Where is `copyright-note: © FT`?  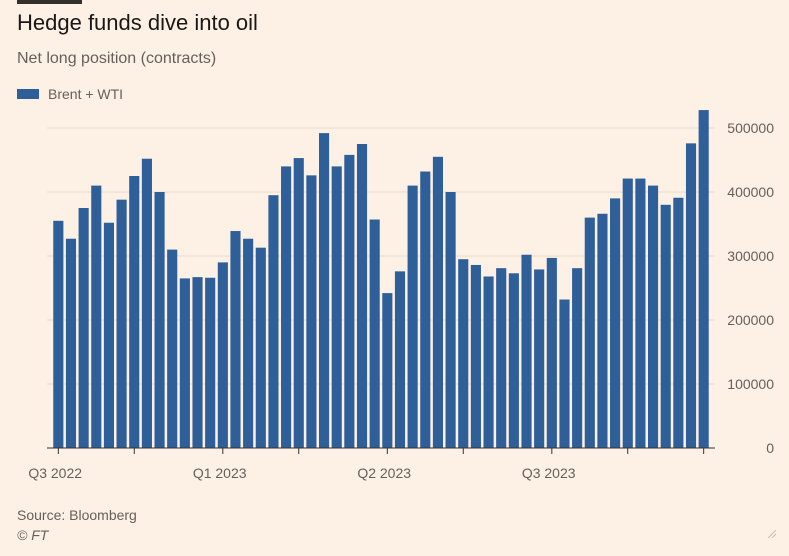
copyright-note: © FT is located at coordinates (33, 535).